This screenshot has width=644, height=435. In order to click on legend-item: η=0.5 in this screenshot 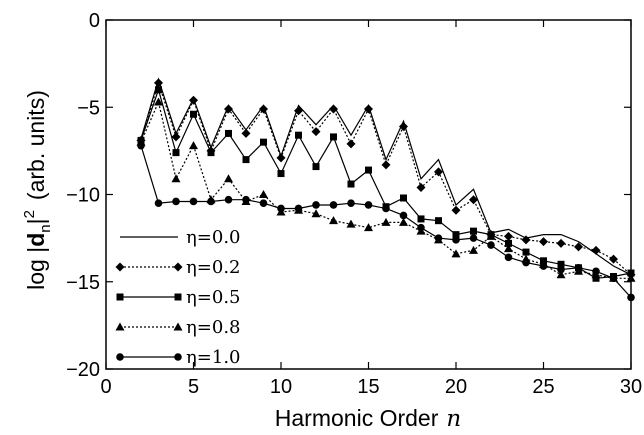, I will do `click(178, 297)`.